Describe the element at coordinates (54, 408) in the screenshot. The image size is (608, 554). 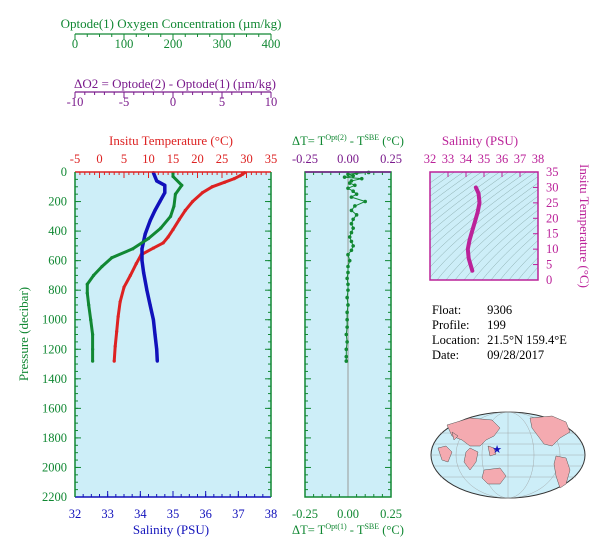
I see `pressure-tick-label: 1600` at that location.